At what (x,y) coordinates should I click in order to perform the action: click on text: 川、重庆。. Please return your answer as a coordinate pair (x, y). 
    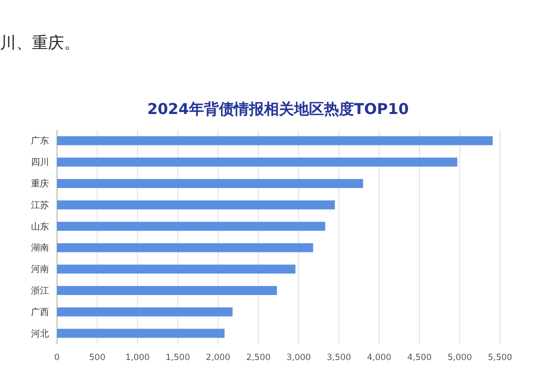
    Looking at the image, I should click on (40, 42).